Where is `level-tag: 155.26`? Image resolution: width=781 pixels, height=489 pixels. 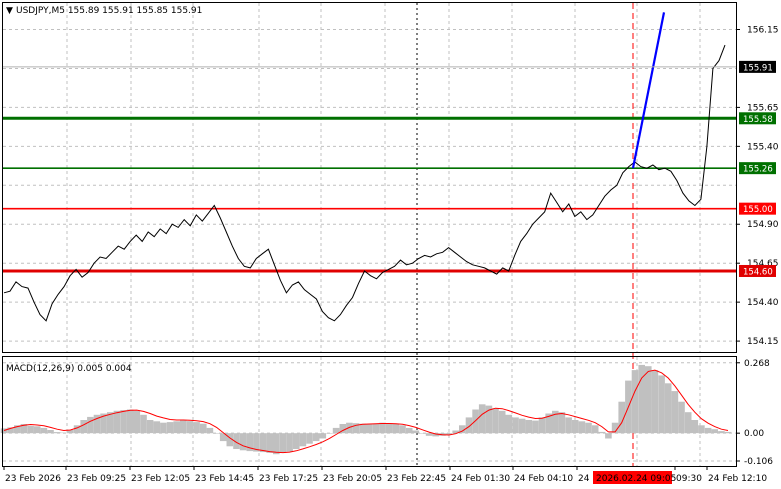 level-tag: 155.26 is located at coordinates (758, 170).